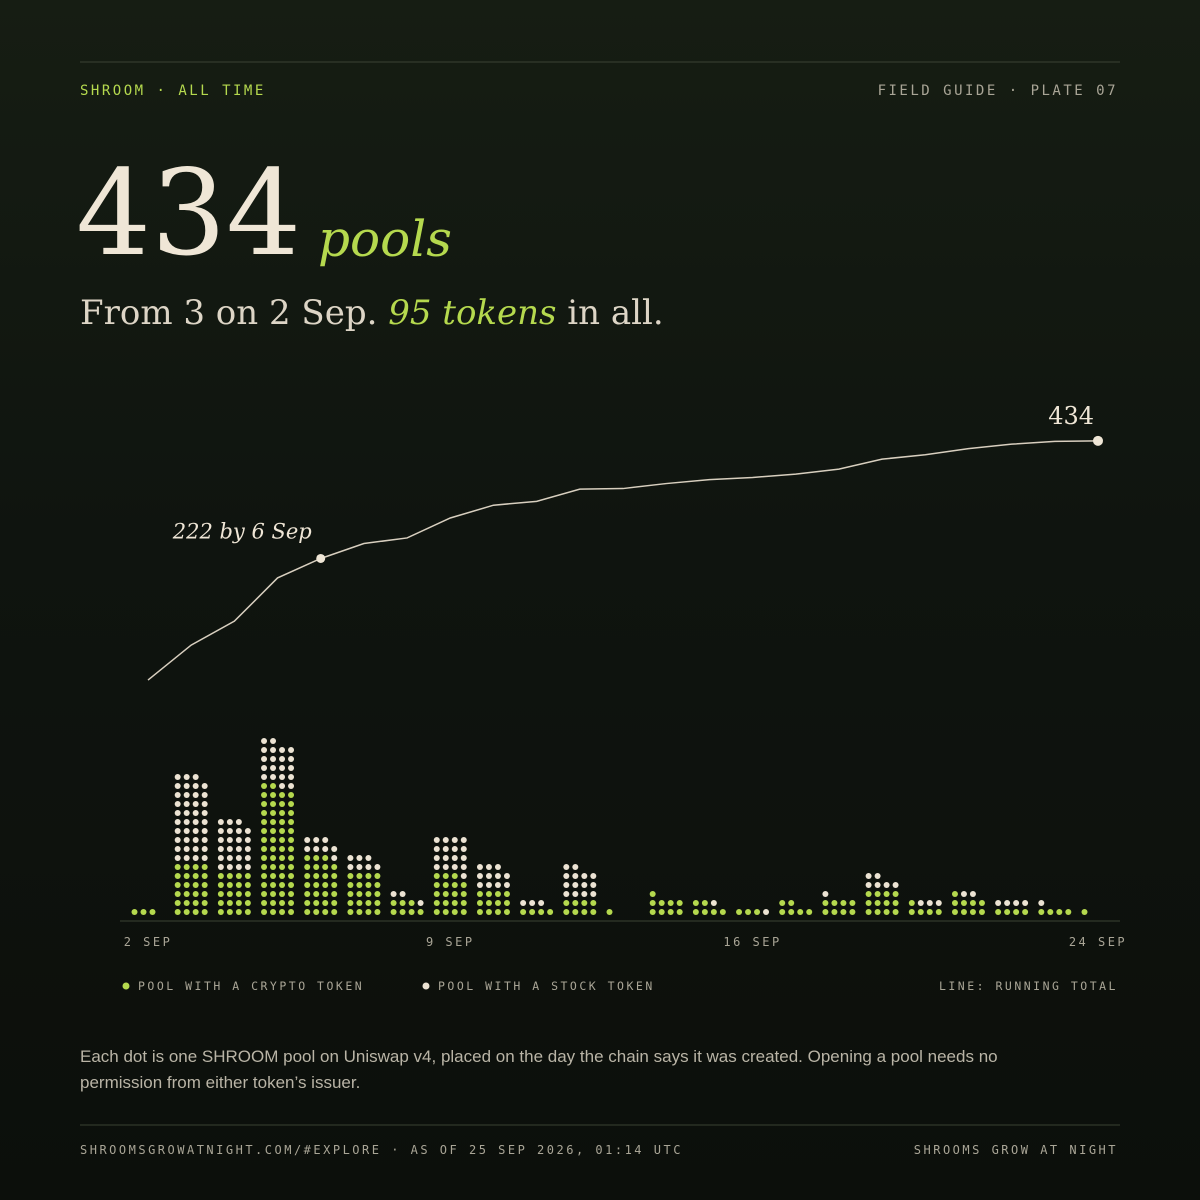 This screenshot has height=1200, width=1200. What do you see at coordinates (234, 313) in the screenshot?
I see `subtitle-text: From 3 on 2 Sep.` at bounding box center [234, 313].